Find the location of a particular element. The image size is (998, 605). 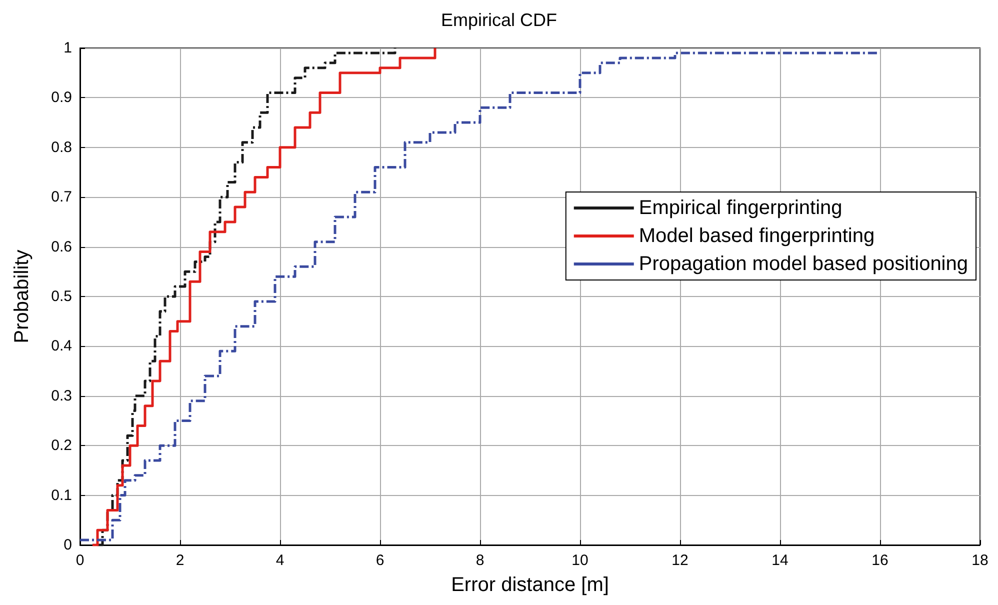

y-tick-label: 0.6 is located at coordinates (61, 247).